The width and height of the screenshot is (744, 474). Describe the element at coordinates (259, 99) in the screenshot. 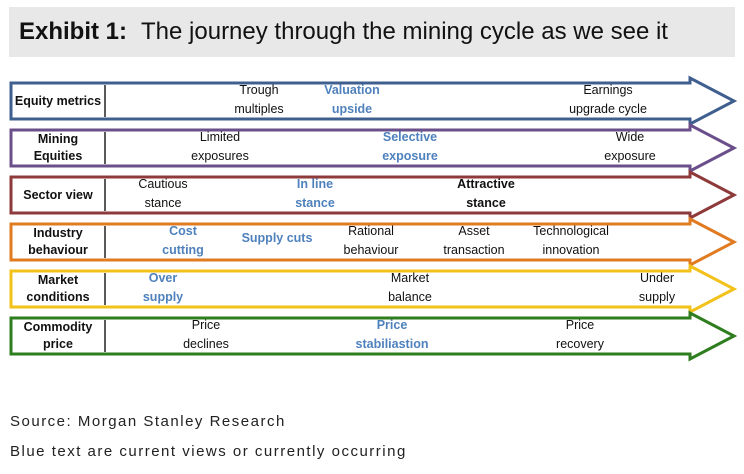

I see `stage-label: Trough multiples` at that location.